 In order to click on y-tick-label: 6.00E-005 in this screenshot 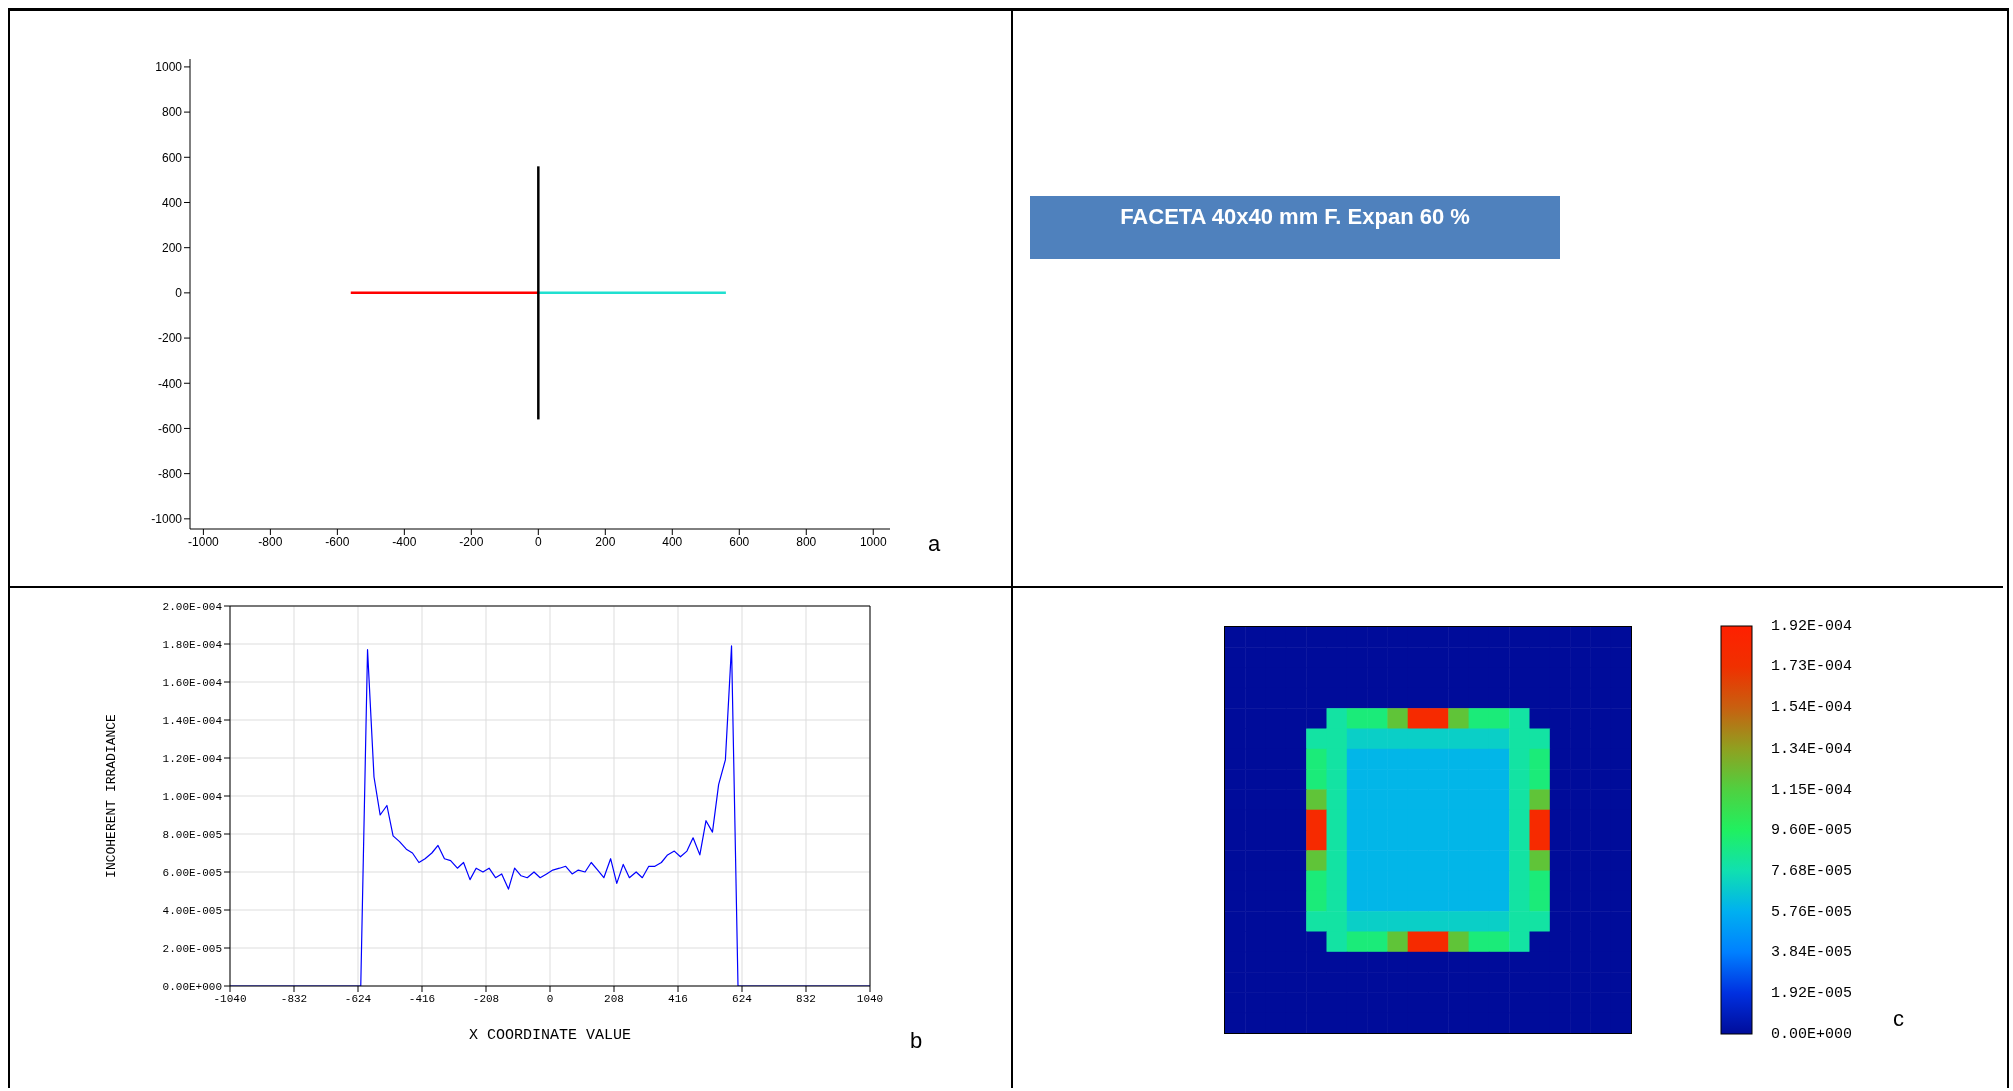, I will do `click(192, 872)`.